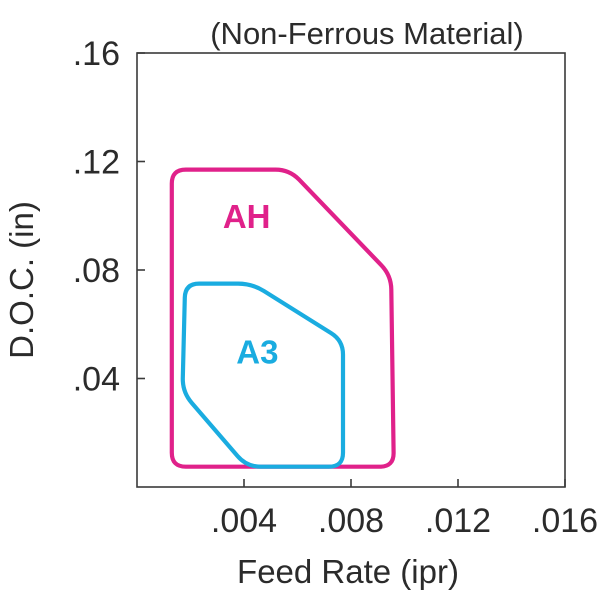 Image resolution: width=600 pixels, height=600 pixels. Describe the element at coordinates (96, 380) in the screenshot. I see `y-tick-label: .04` at that location.